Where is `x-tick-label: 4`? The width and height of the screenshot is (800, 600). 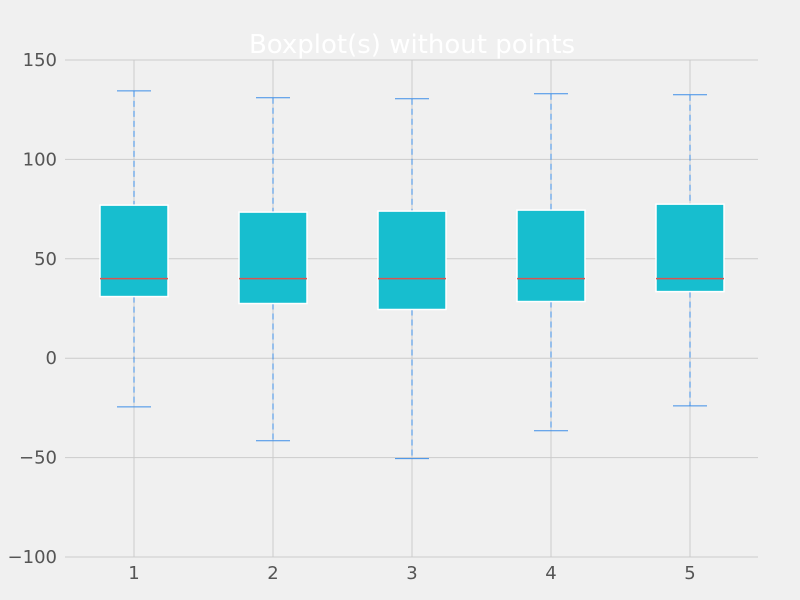
x-tick-label: 4 is located at coordinates (550, 573).